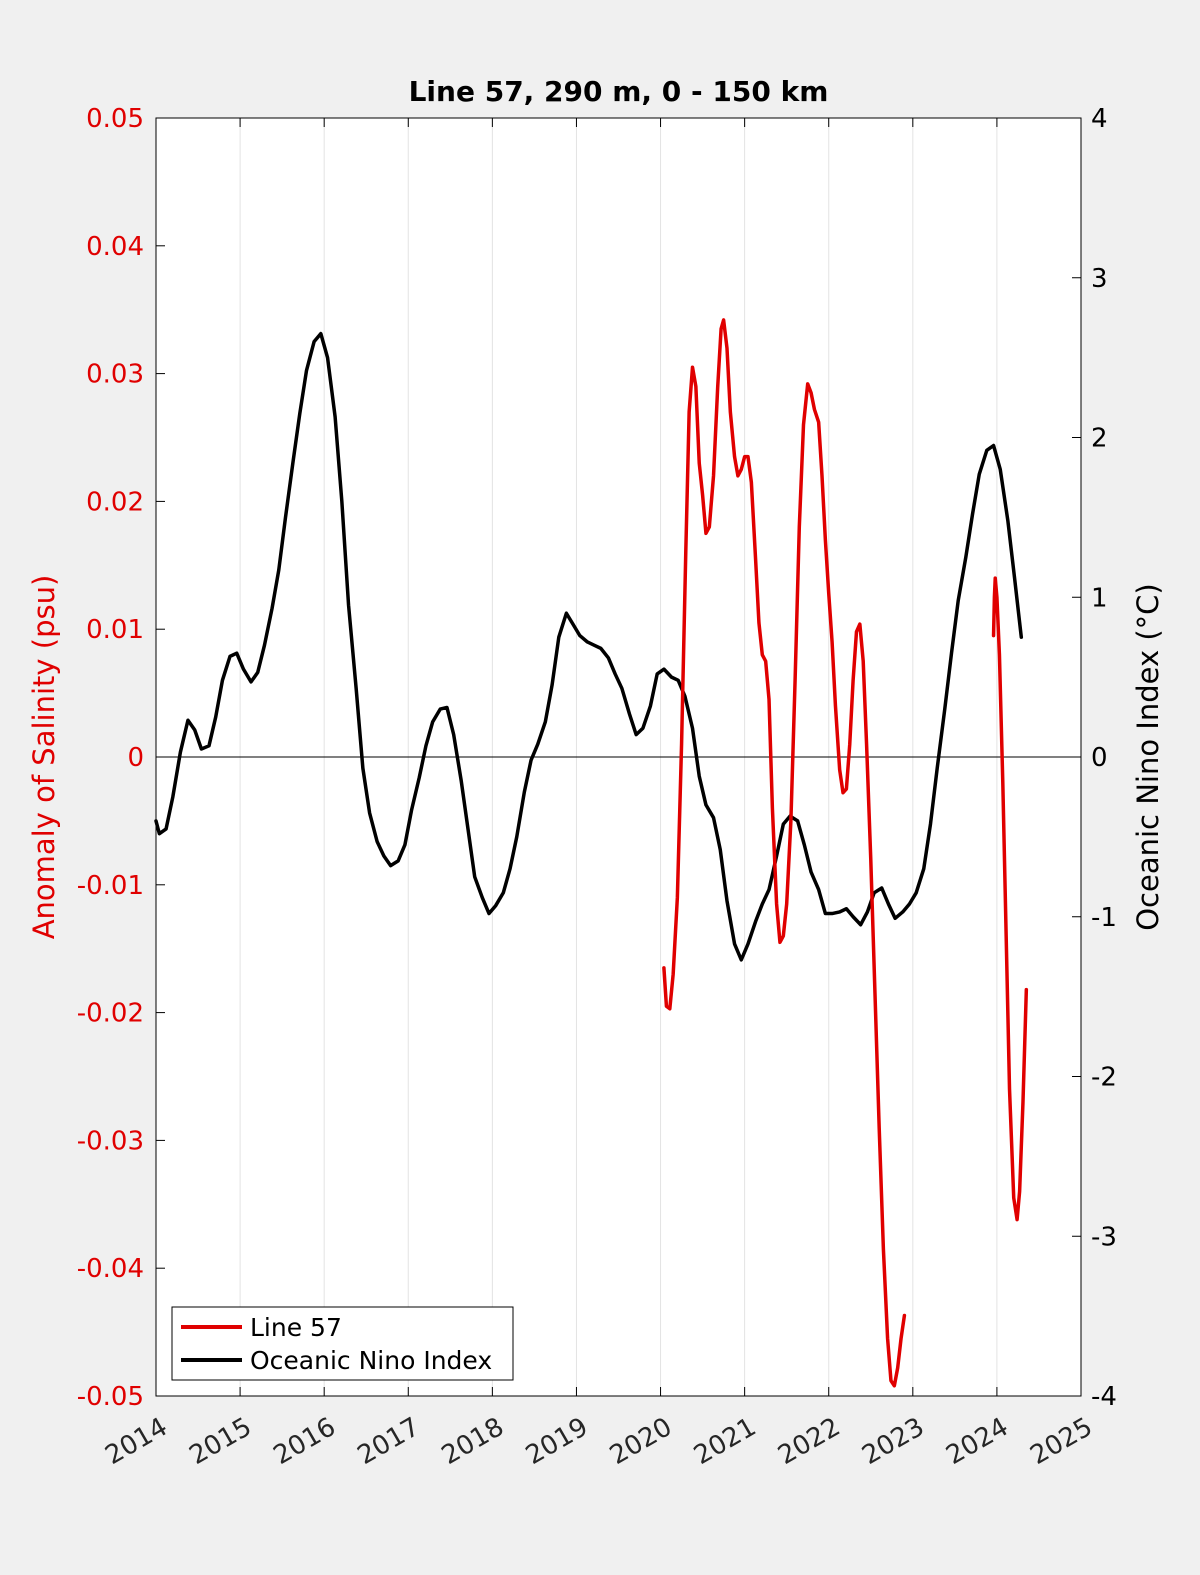 The image size is (1200, 1575). What do you see at coordinates (110, 1141) in the screenshot?
I see `y-left-tick-label: -0.03` at bounding box center [110, 1141].